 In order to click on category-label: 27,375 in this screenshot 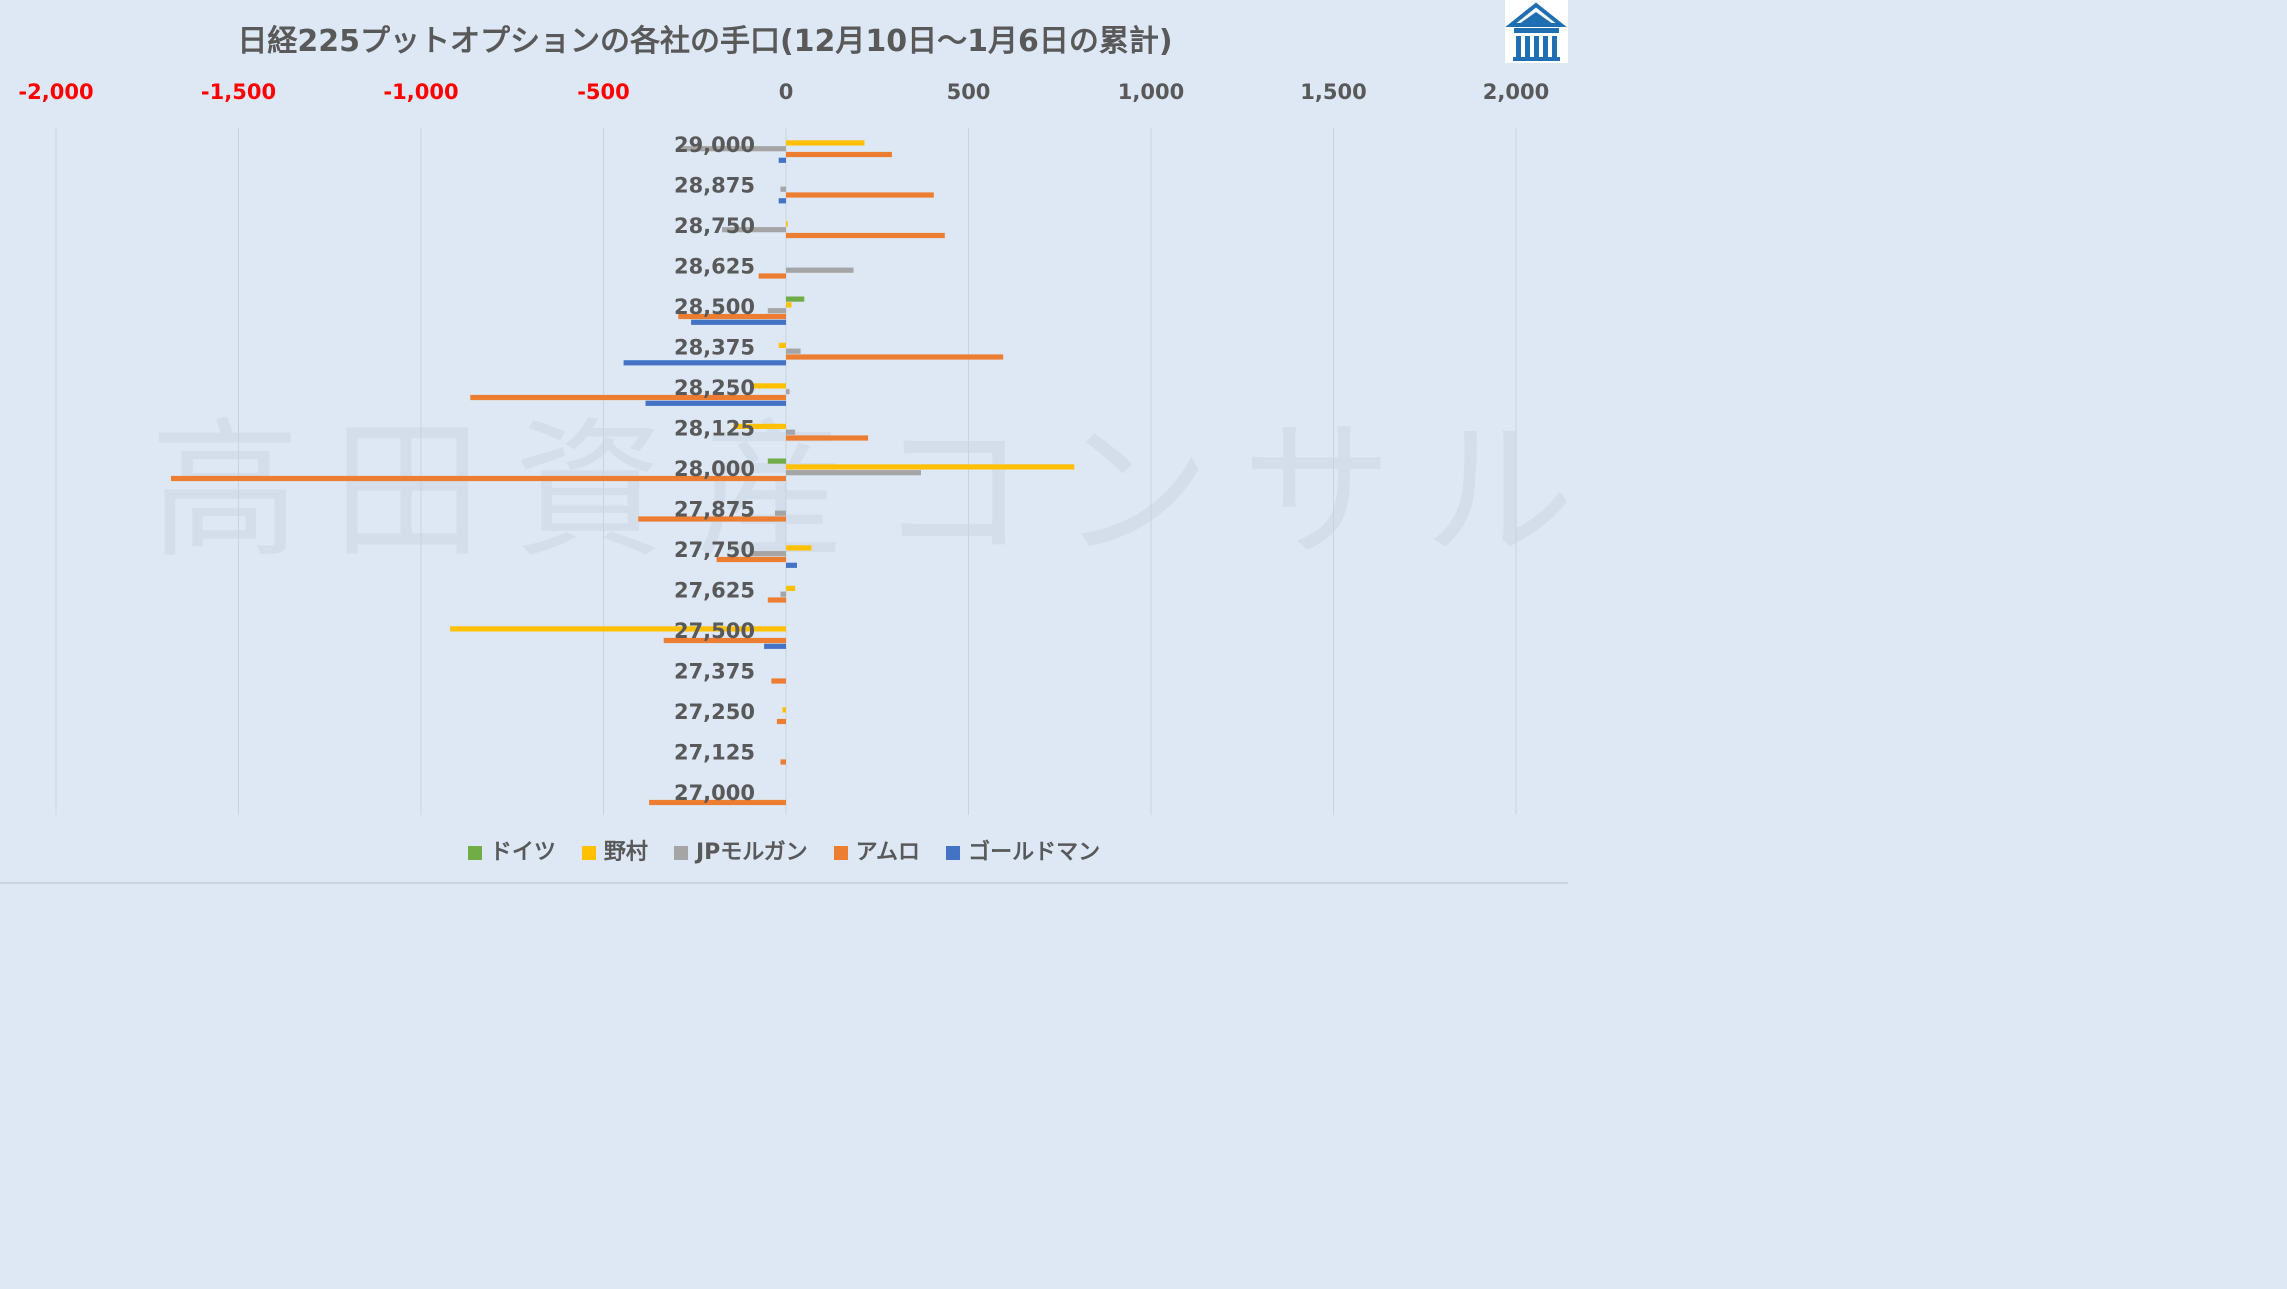, I will do `click(714, 672)`.